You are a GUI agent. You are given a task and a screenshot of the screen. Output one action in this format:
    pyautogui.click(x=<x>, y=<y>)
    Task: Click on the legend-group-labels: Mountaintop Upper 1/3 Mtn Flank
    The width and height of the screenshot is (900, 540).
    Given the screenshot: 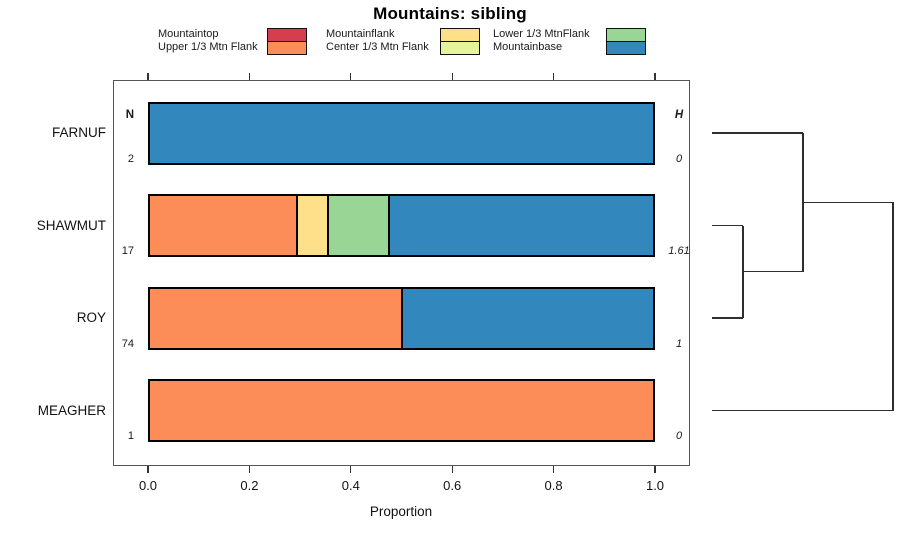 What is the action you would take?
    pyautogui.click(x=208, y=41)
    